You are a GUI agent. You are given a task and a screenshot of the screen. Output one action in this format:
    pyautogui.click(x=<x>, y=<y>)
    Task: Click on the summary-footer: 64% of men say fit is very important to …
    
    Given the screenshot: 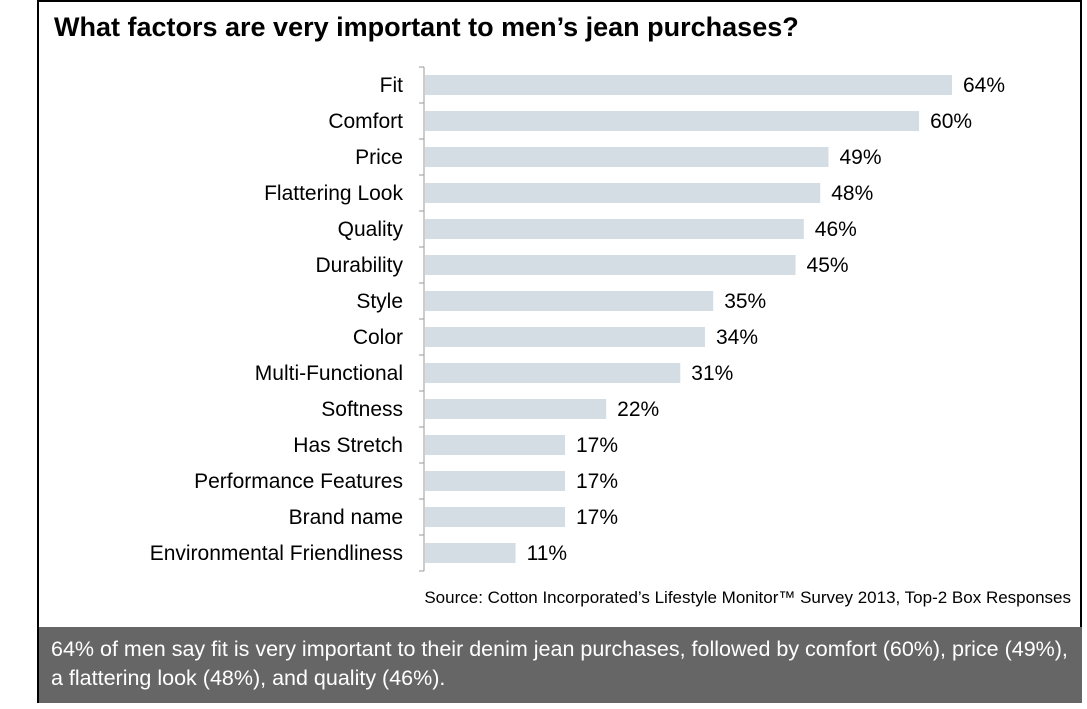 What is the action you would take?
    pyautogui.click(x=560, y=665)
    